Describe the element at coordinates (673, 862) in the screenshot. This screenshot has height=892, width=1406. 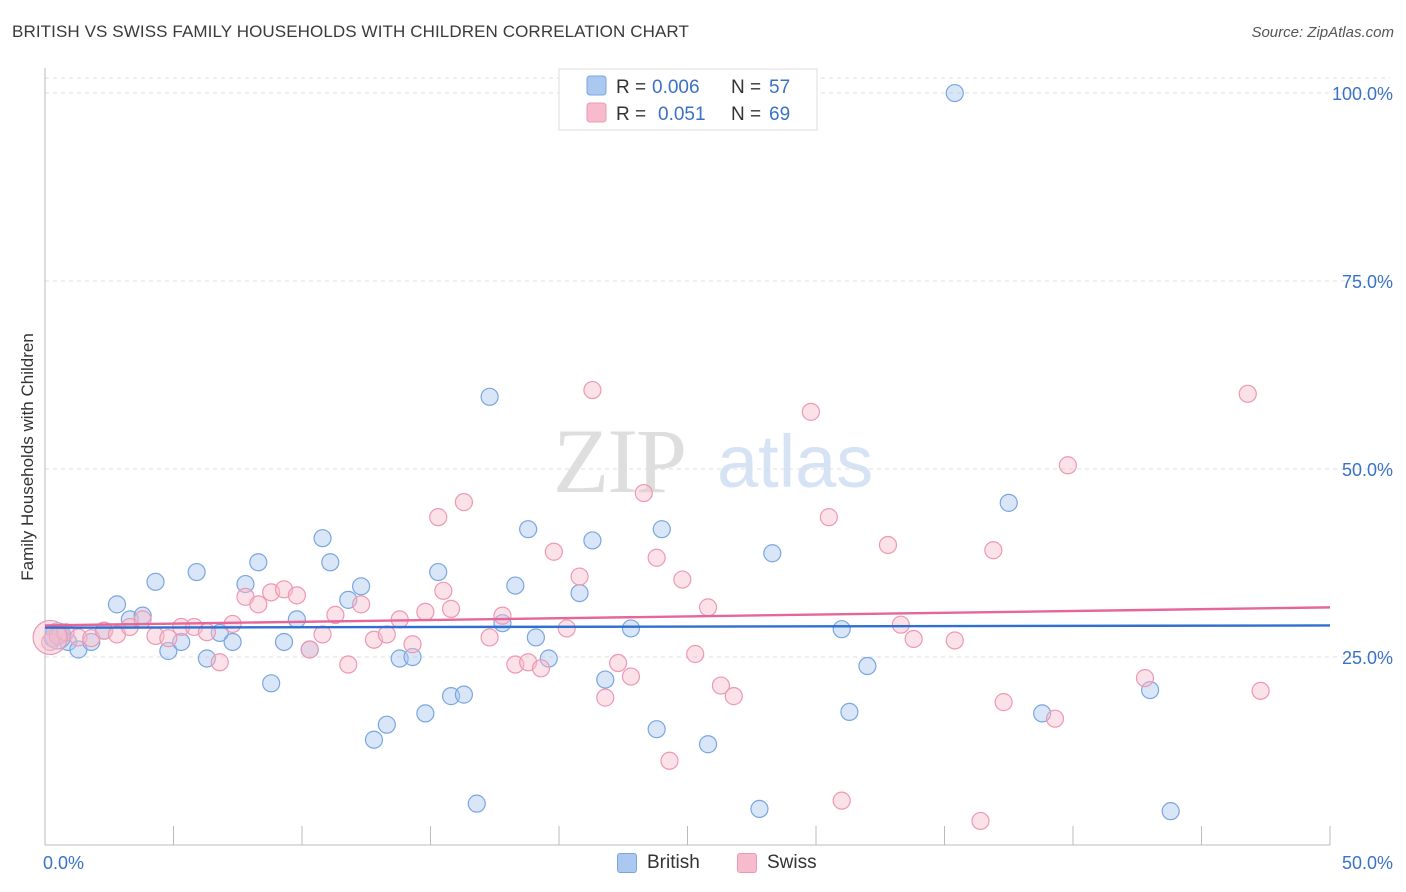
I see `legend-label-british: British` at that location.